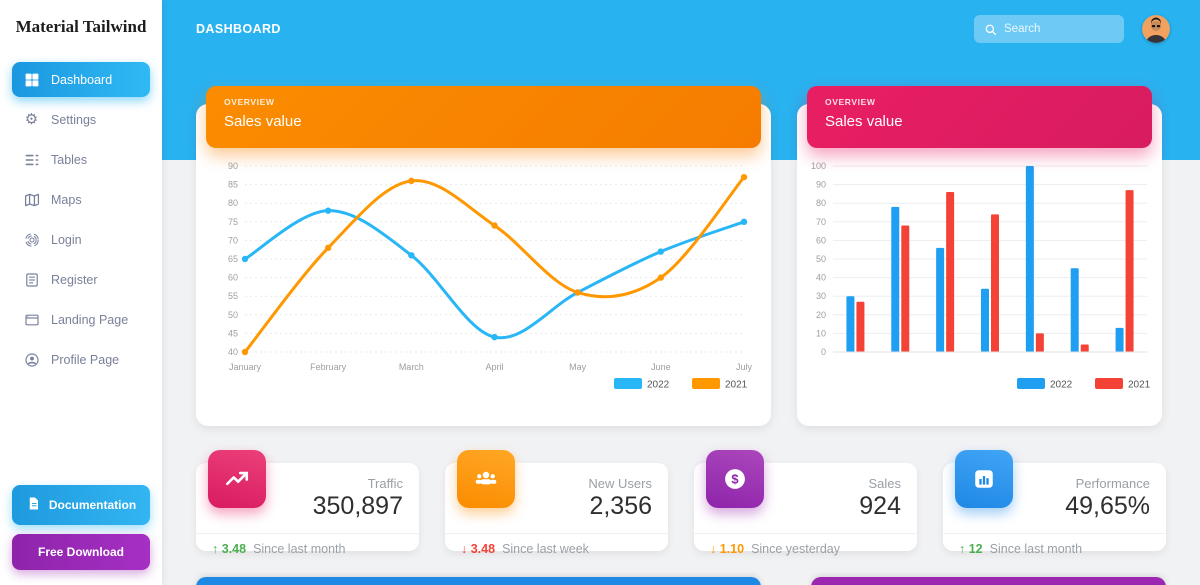 The width and height of the screenshot is (1200, 585). What do you see at coordinates (74, 119) in the screenshot?
I see `sidebar-item-label: Settings` at bounding box center [74, 119].